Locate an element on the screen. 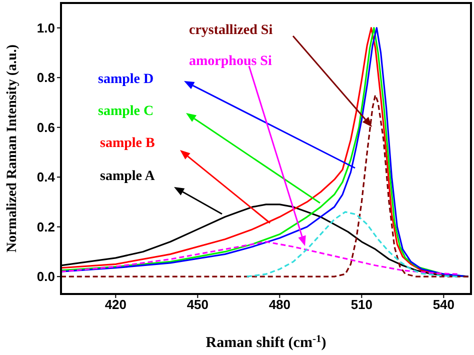 This screenshot has width=474, height=355. y-tick-label: 0.8 is located at coordinates (45, 78).